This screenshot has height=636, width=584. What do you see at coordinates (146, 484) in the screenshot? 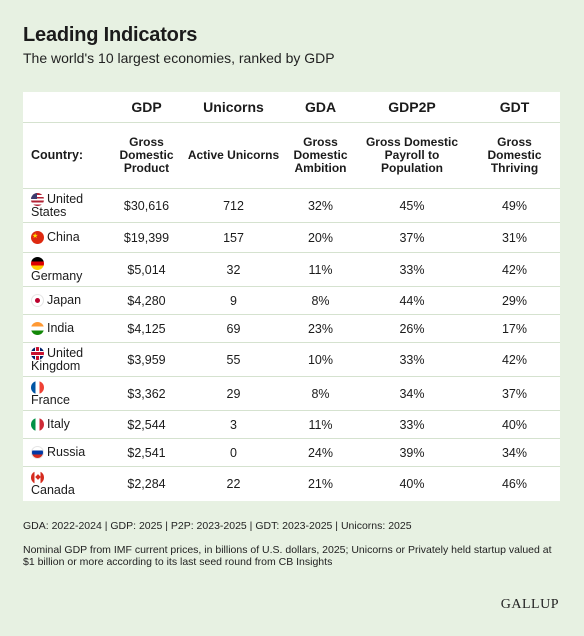
I see `gdp-cell: $2,284` at bounding box center [146, 484].